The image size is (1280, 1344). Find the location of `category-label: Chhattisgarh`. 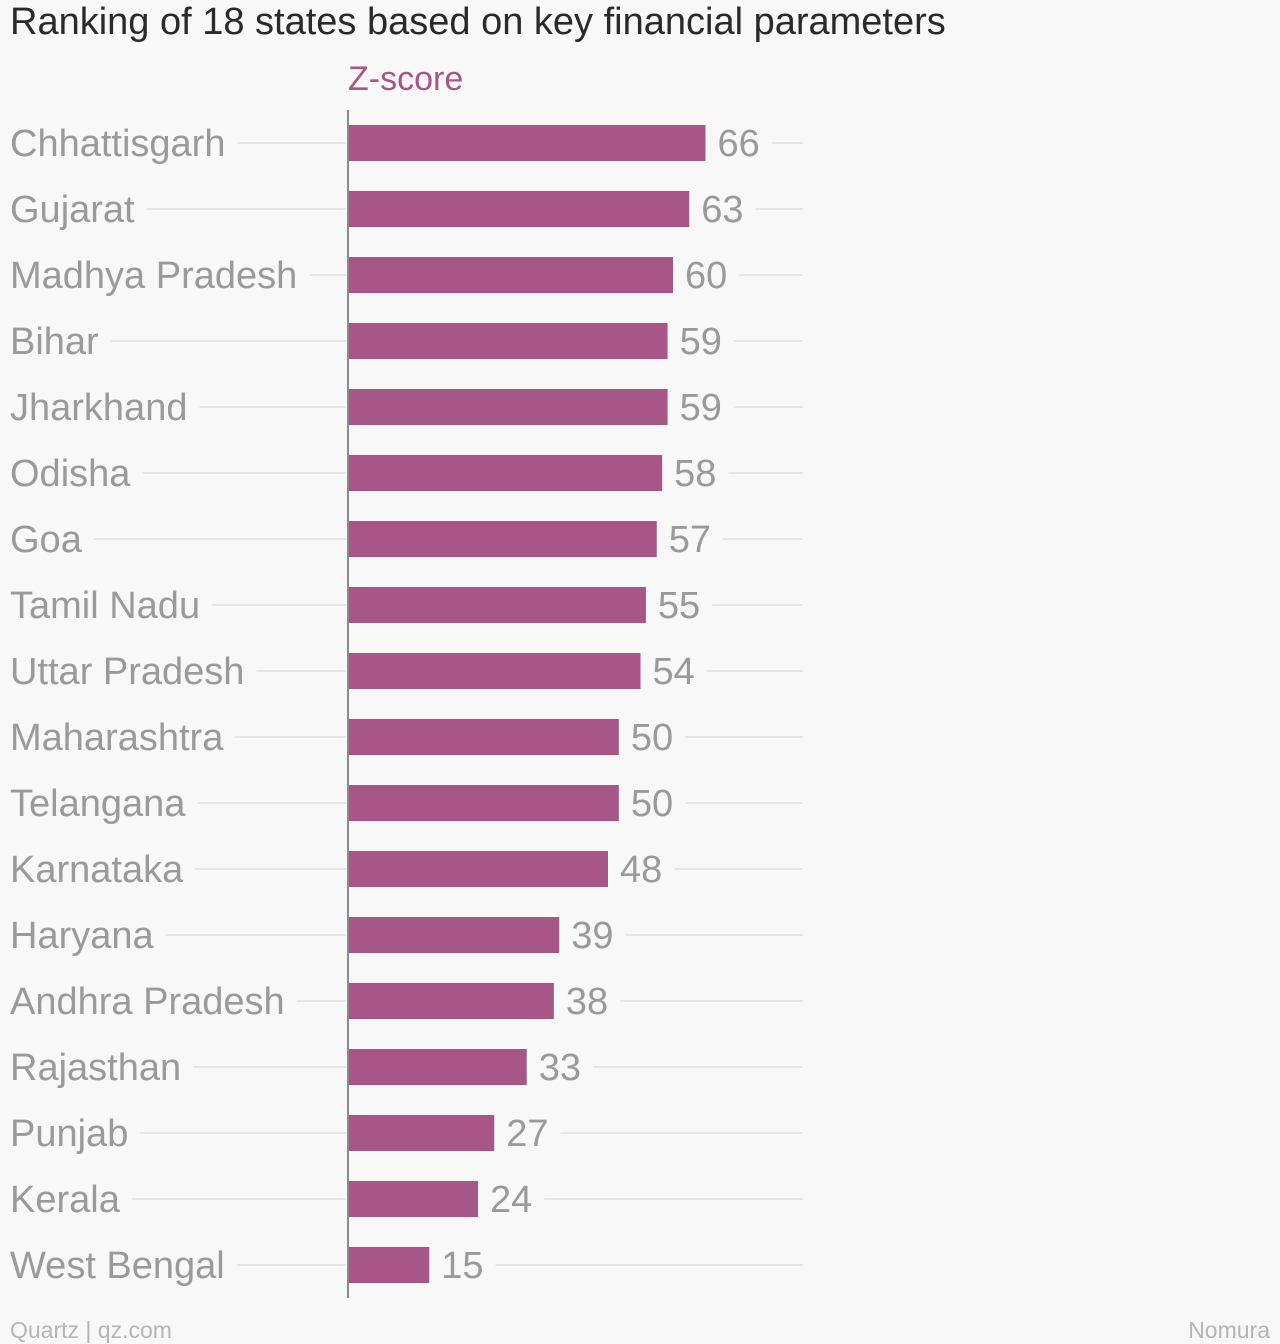

category-label: Chhattisgarh is located at coordinates (117, 144).